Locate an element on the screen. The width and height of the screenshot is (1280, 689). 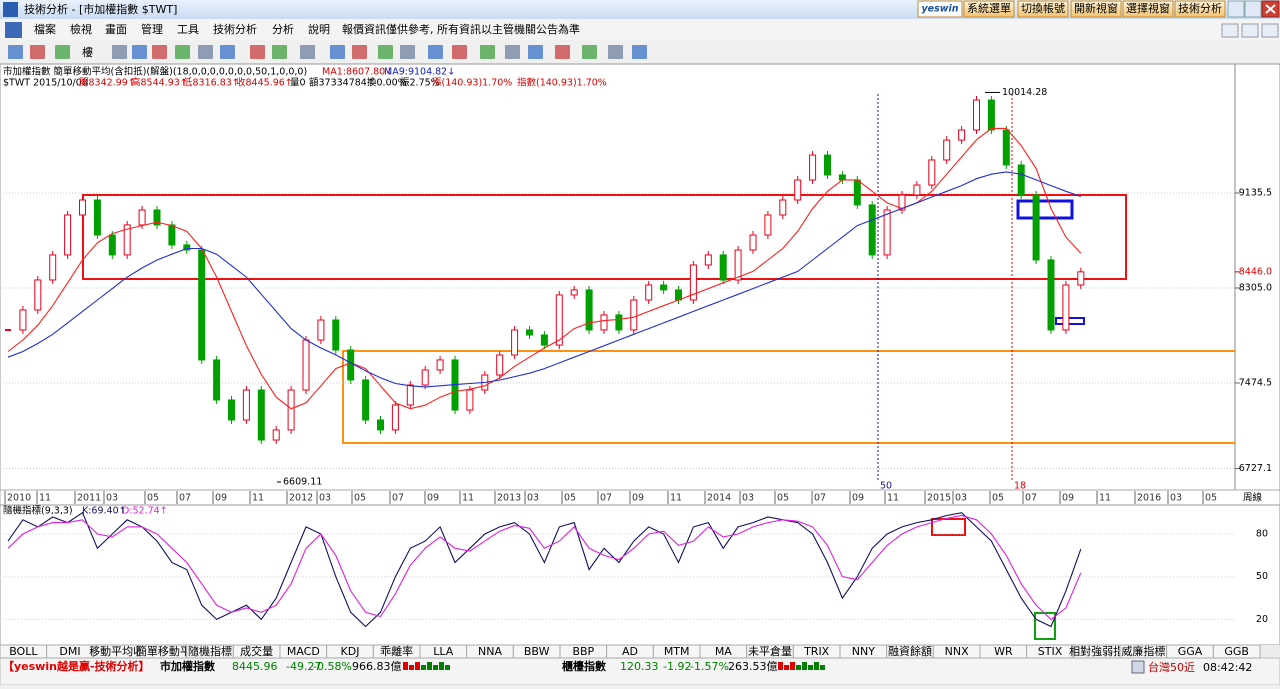
menu-item: 說明 is located at coordinates (319, 29).